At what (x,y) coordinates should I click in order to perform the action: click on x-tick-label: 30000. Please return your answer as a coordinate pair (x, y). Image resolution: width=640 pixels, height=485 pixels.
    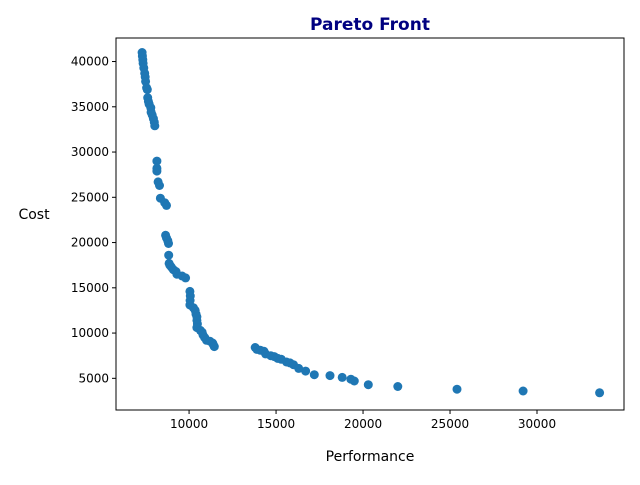
    Looking at the image, I should click on (537, 424).